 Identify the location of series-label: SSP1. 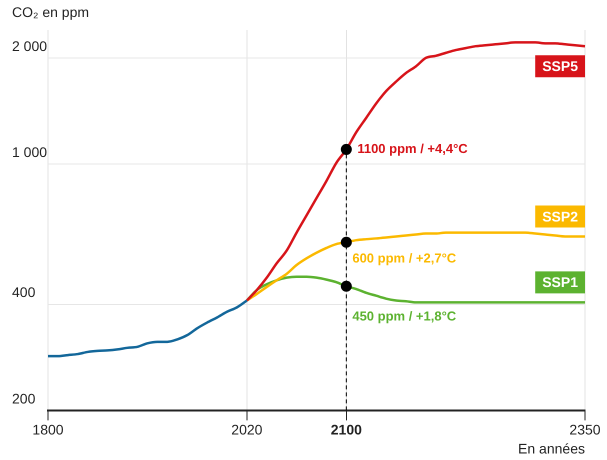
(560, 282).